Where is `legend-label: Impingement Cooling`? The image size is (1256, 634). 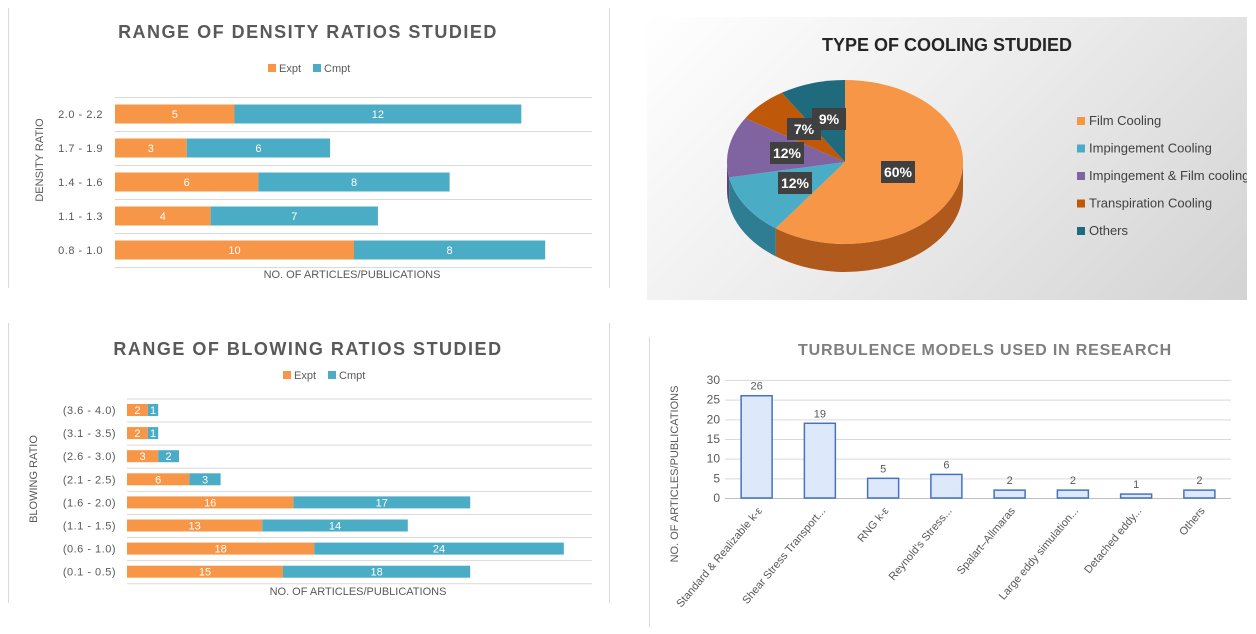 legend-label: Impingement Cooling is located at coordinates (1150, 148).